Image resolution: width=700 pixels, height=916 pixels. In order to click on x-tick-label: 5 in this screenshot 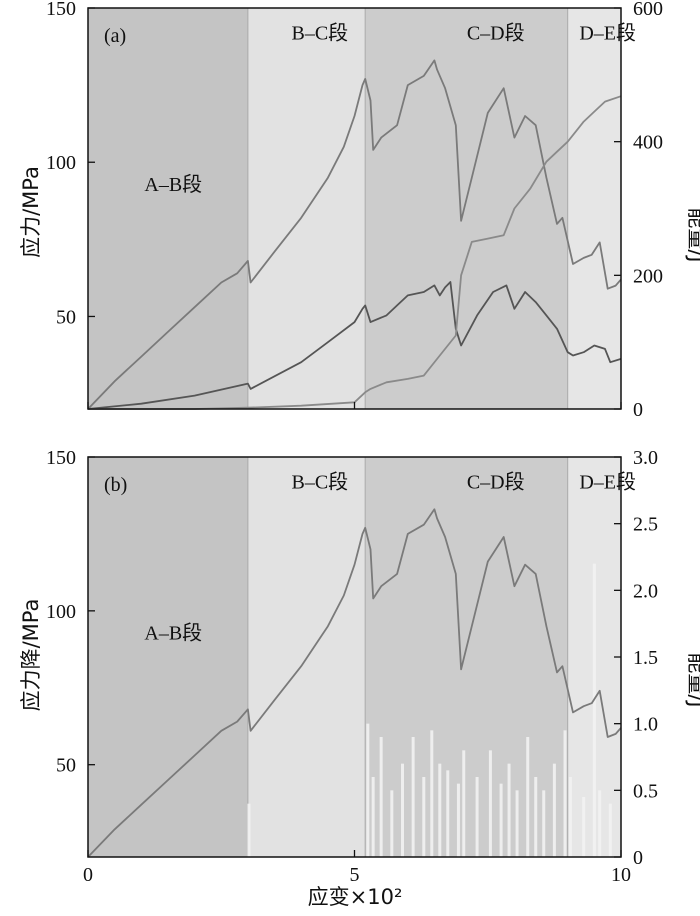, I will do `click(355, 875)`.